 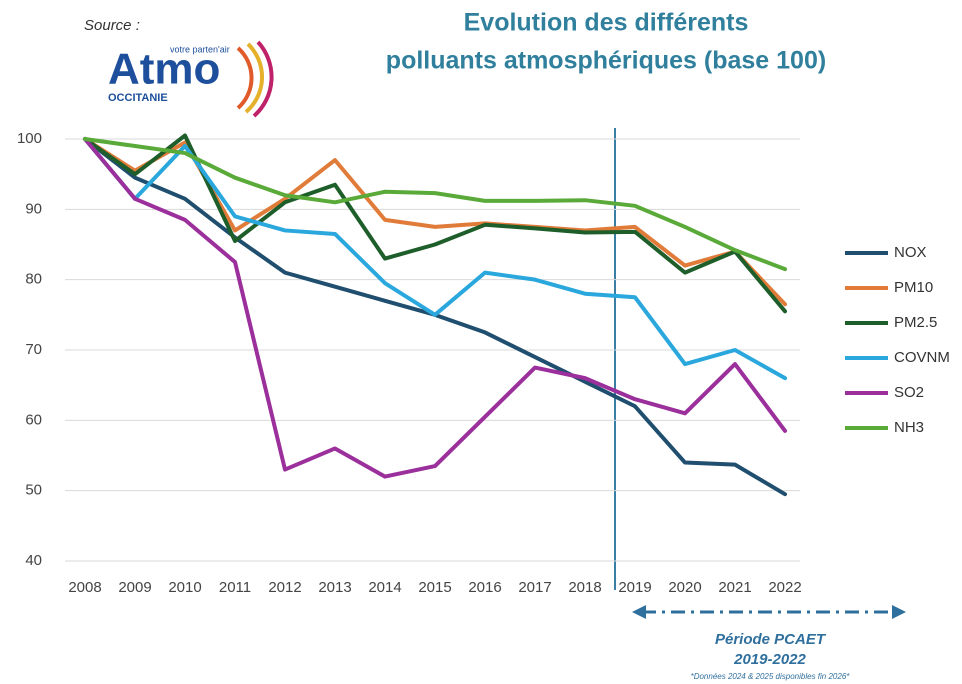 I want to click on y-tick-label: 70, so click(x=33, y=349).